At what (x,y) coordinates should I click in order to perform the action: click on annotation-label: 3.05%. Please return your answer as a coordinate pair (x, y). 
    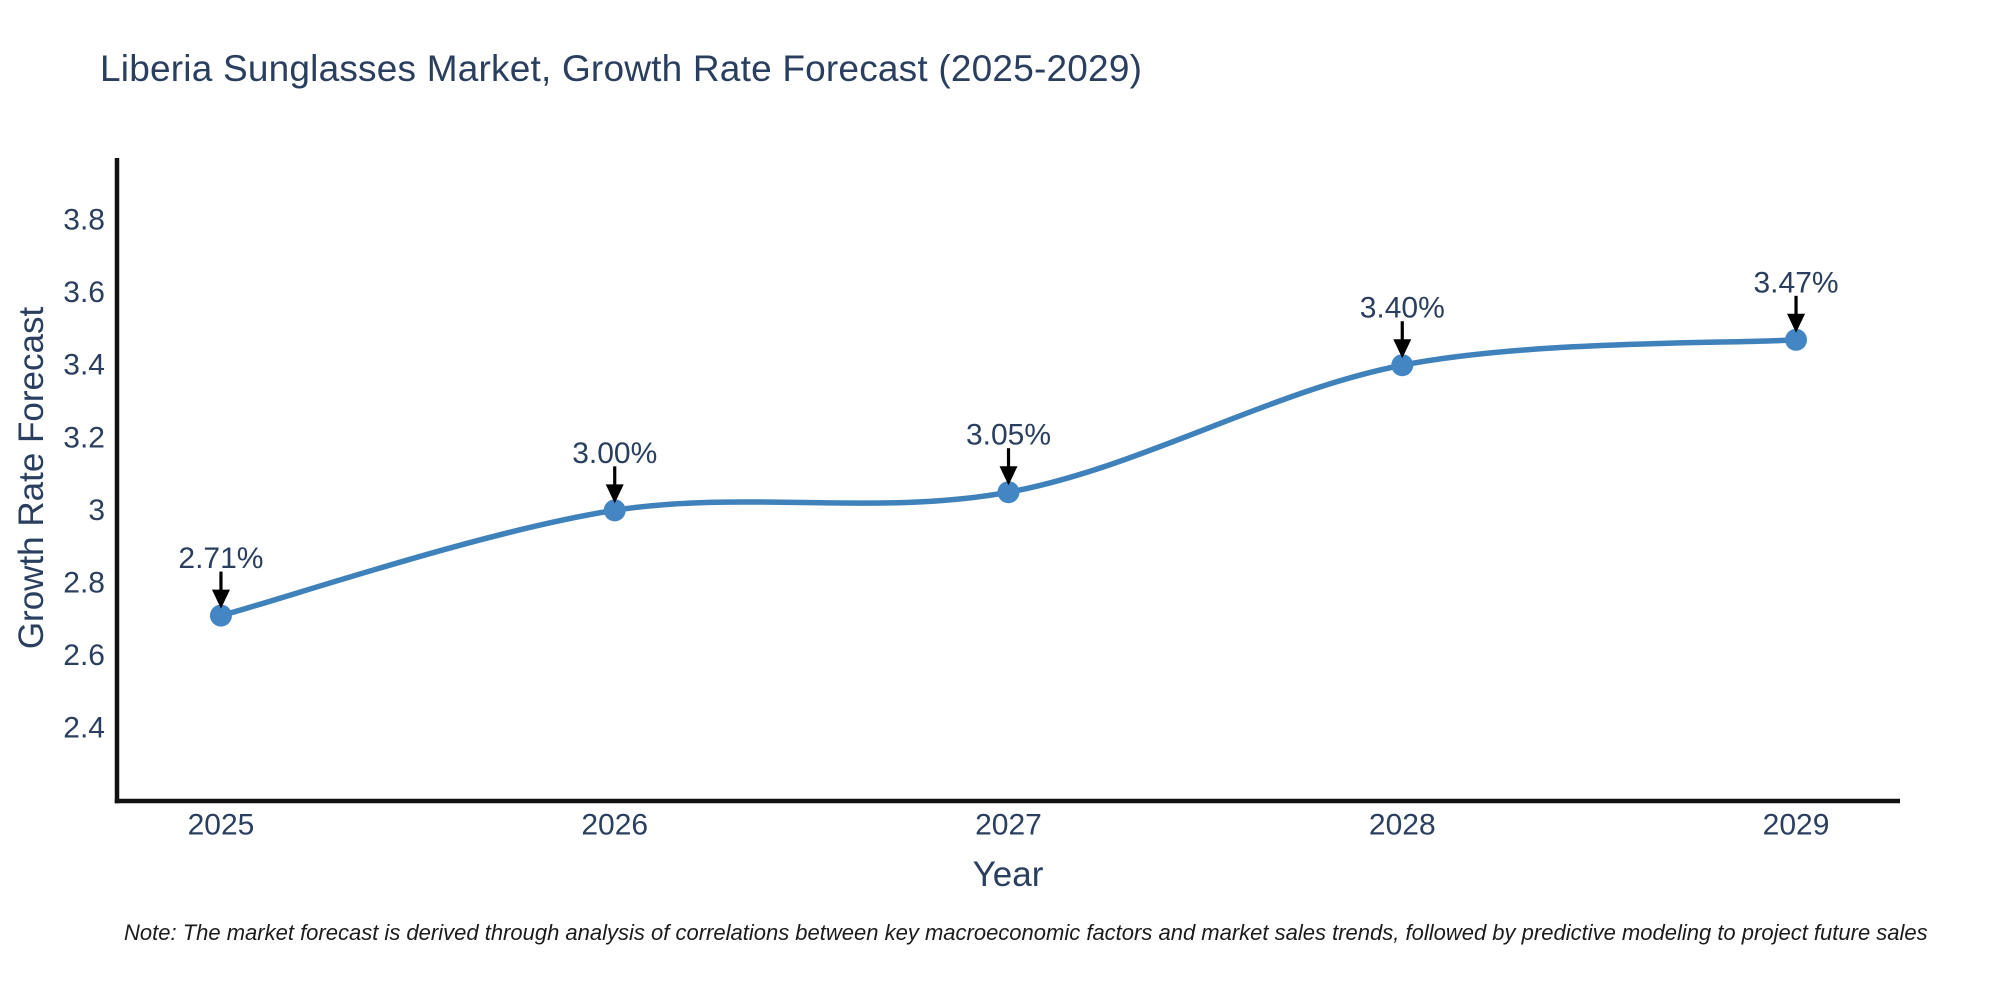
    Looking at the image, I should click on (1008, 435).